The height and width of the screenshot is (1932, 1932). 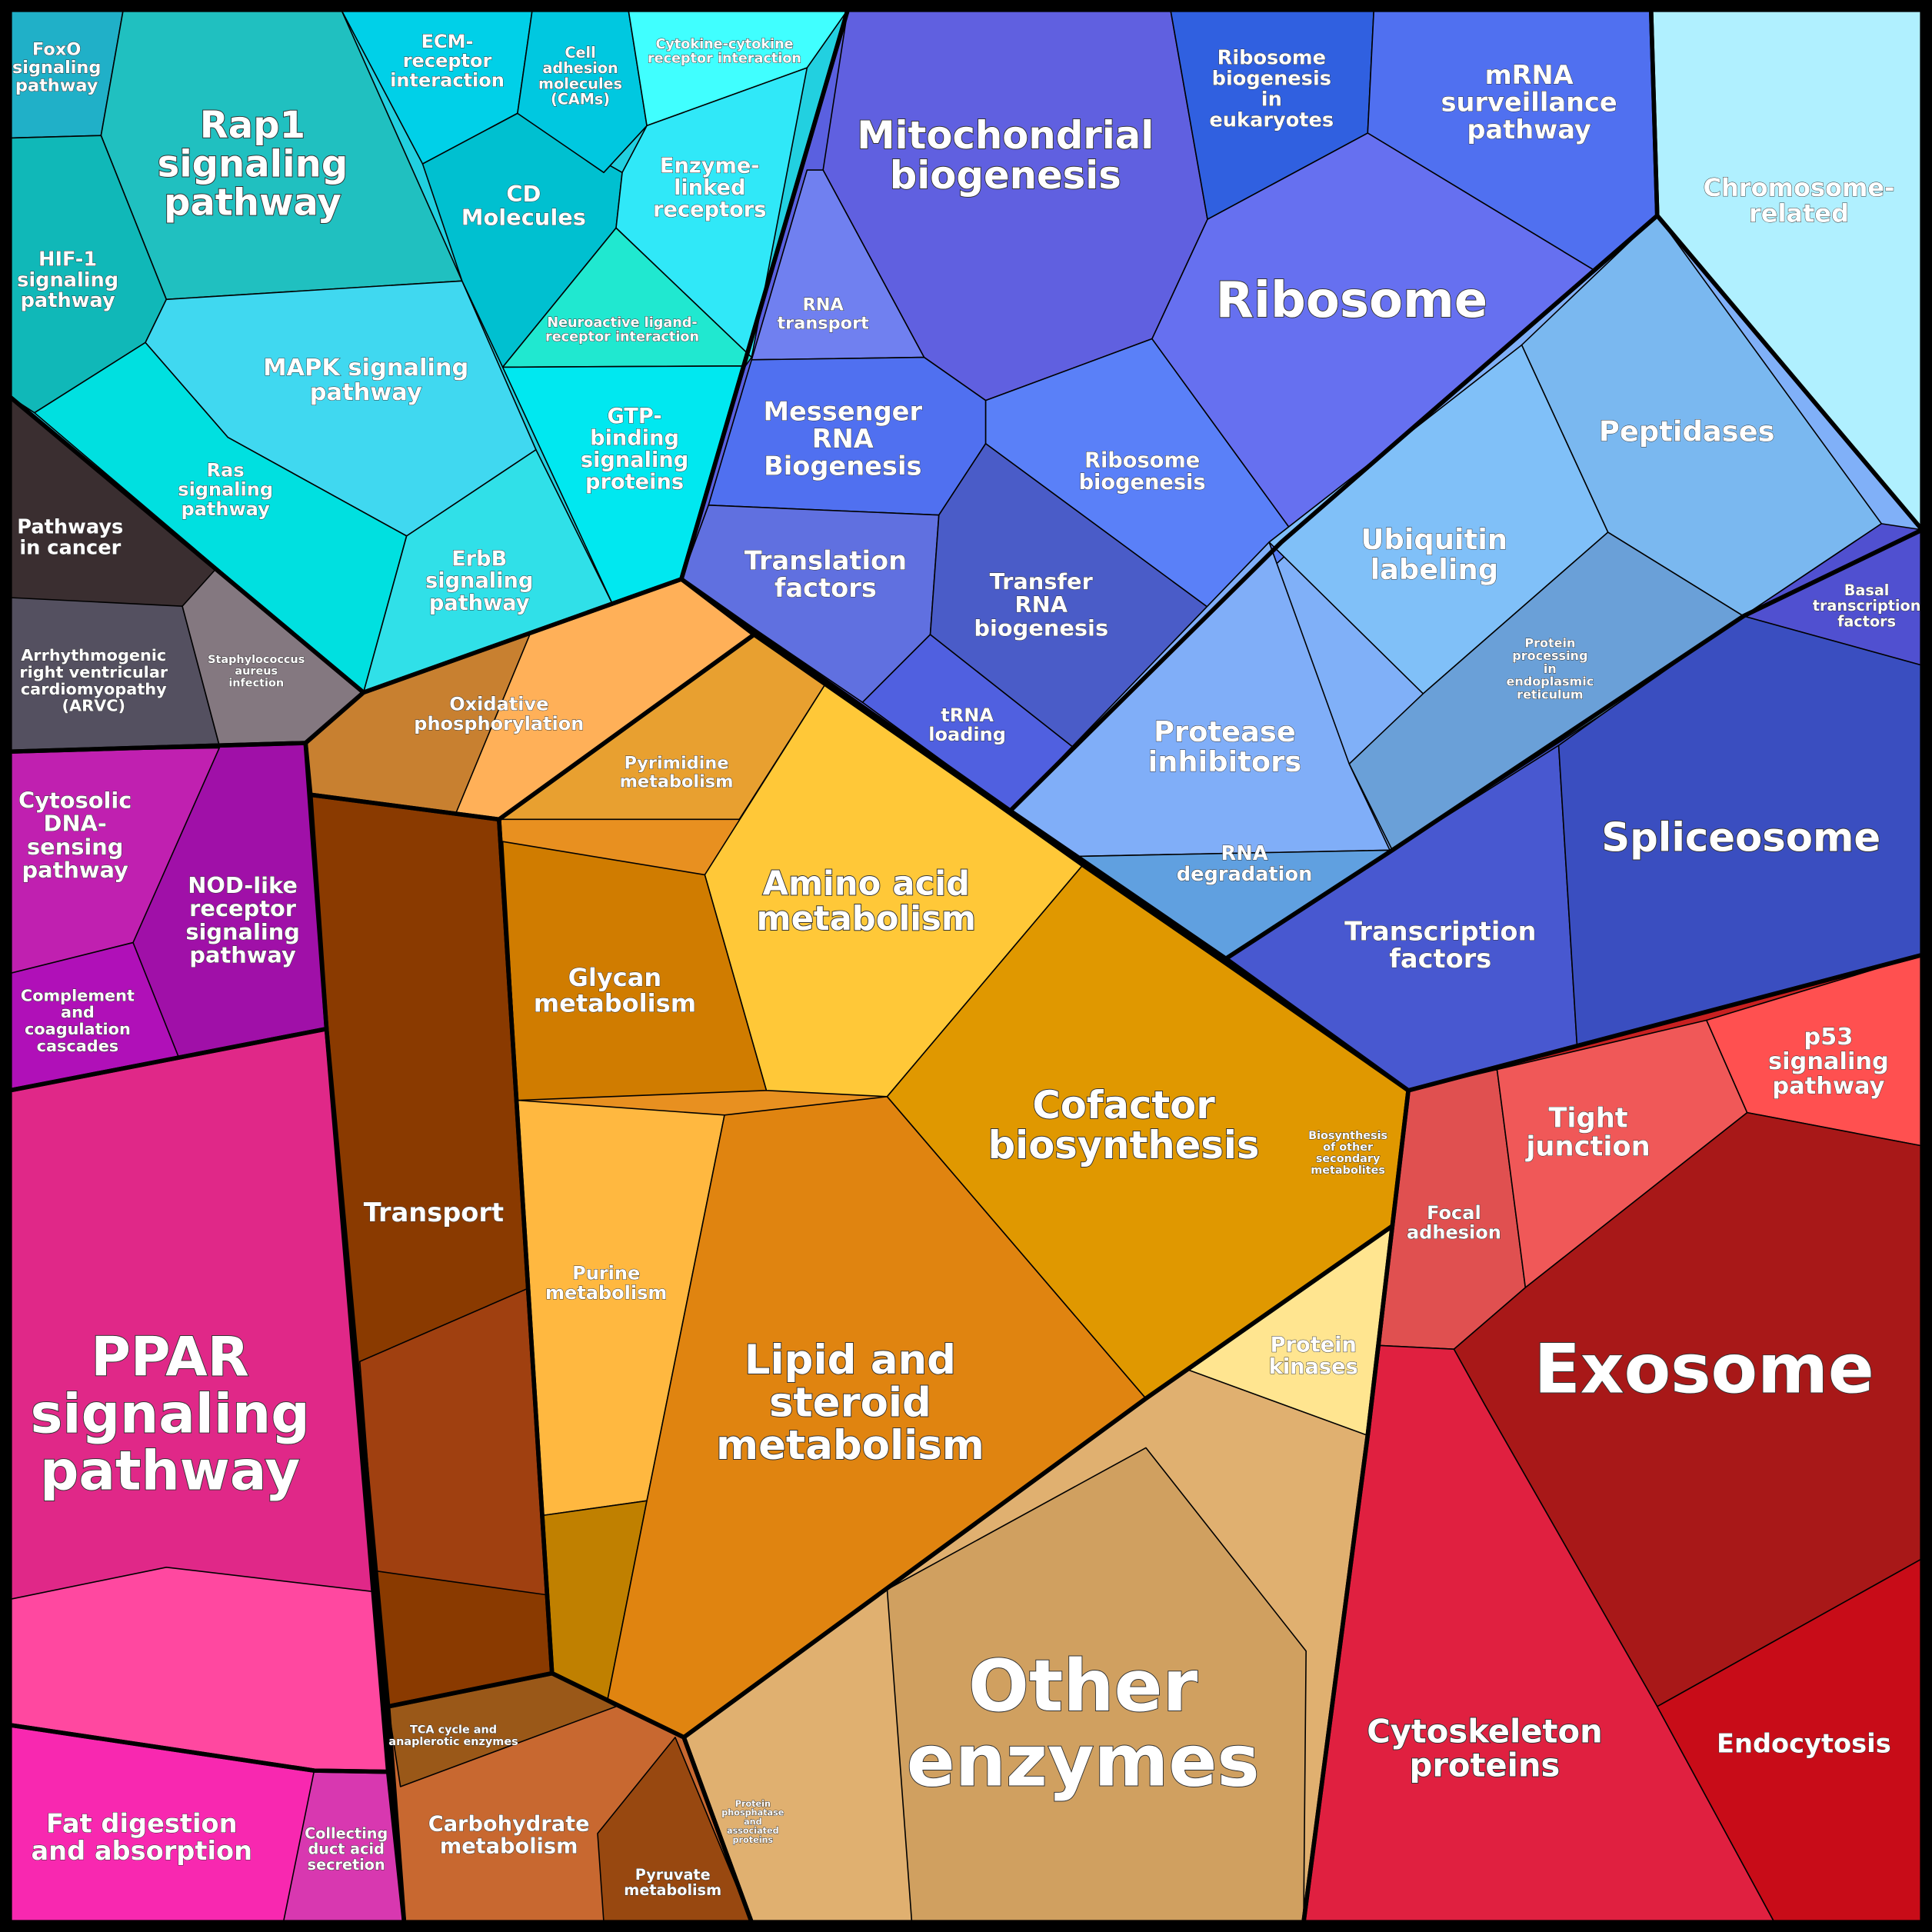 I want to click on label-line: surveillance, so click(x=1529, y=102).